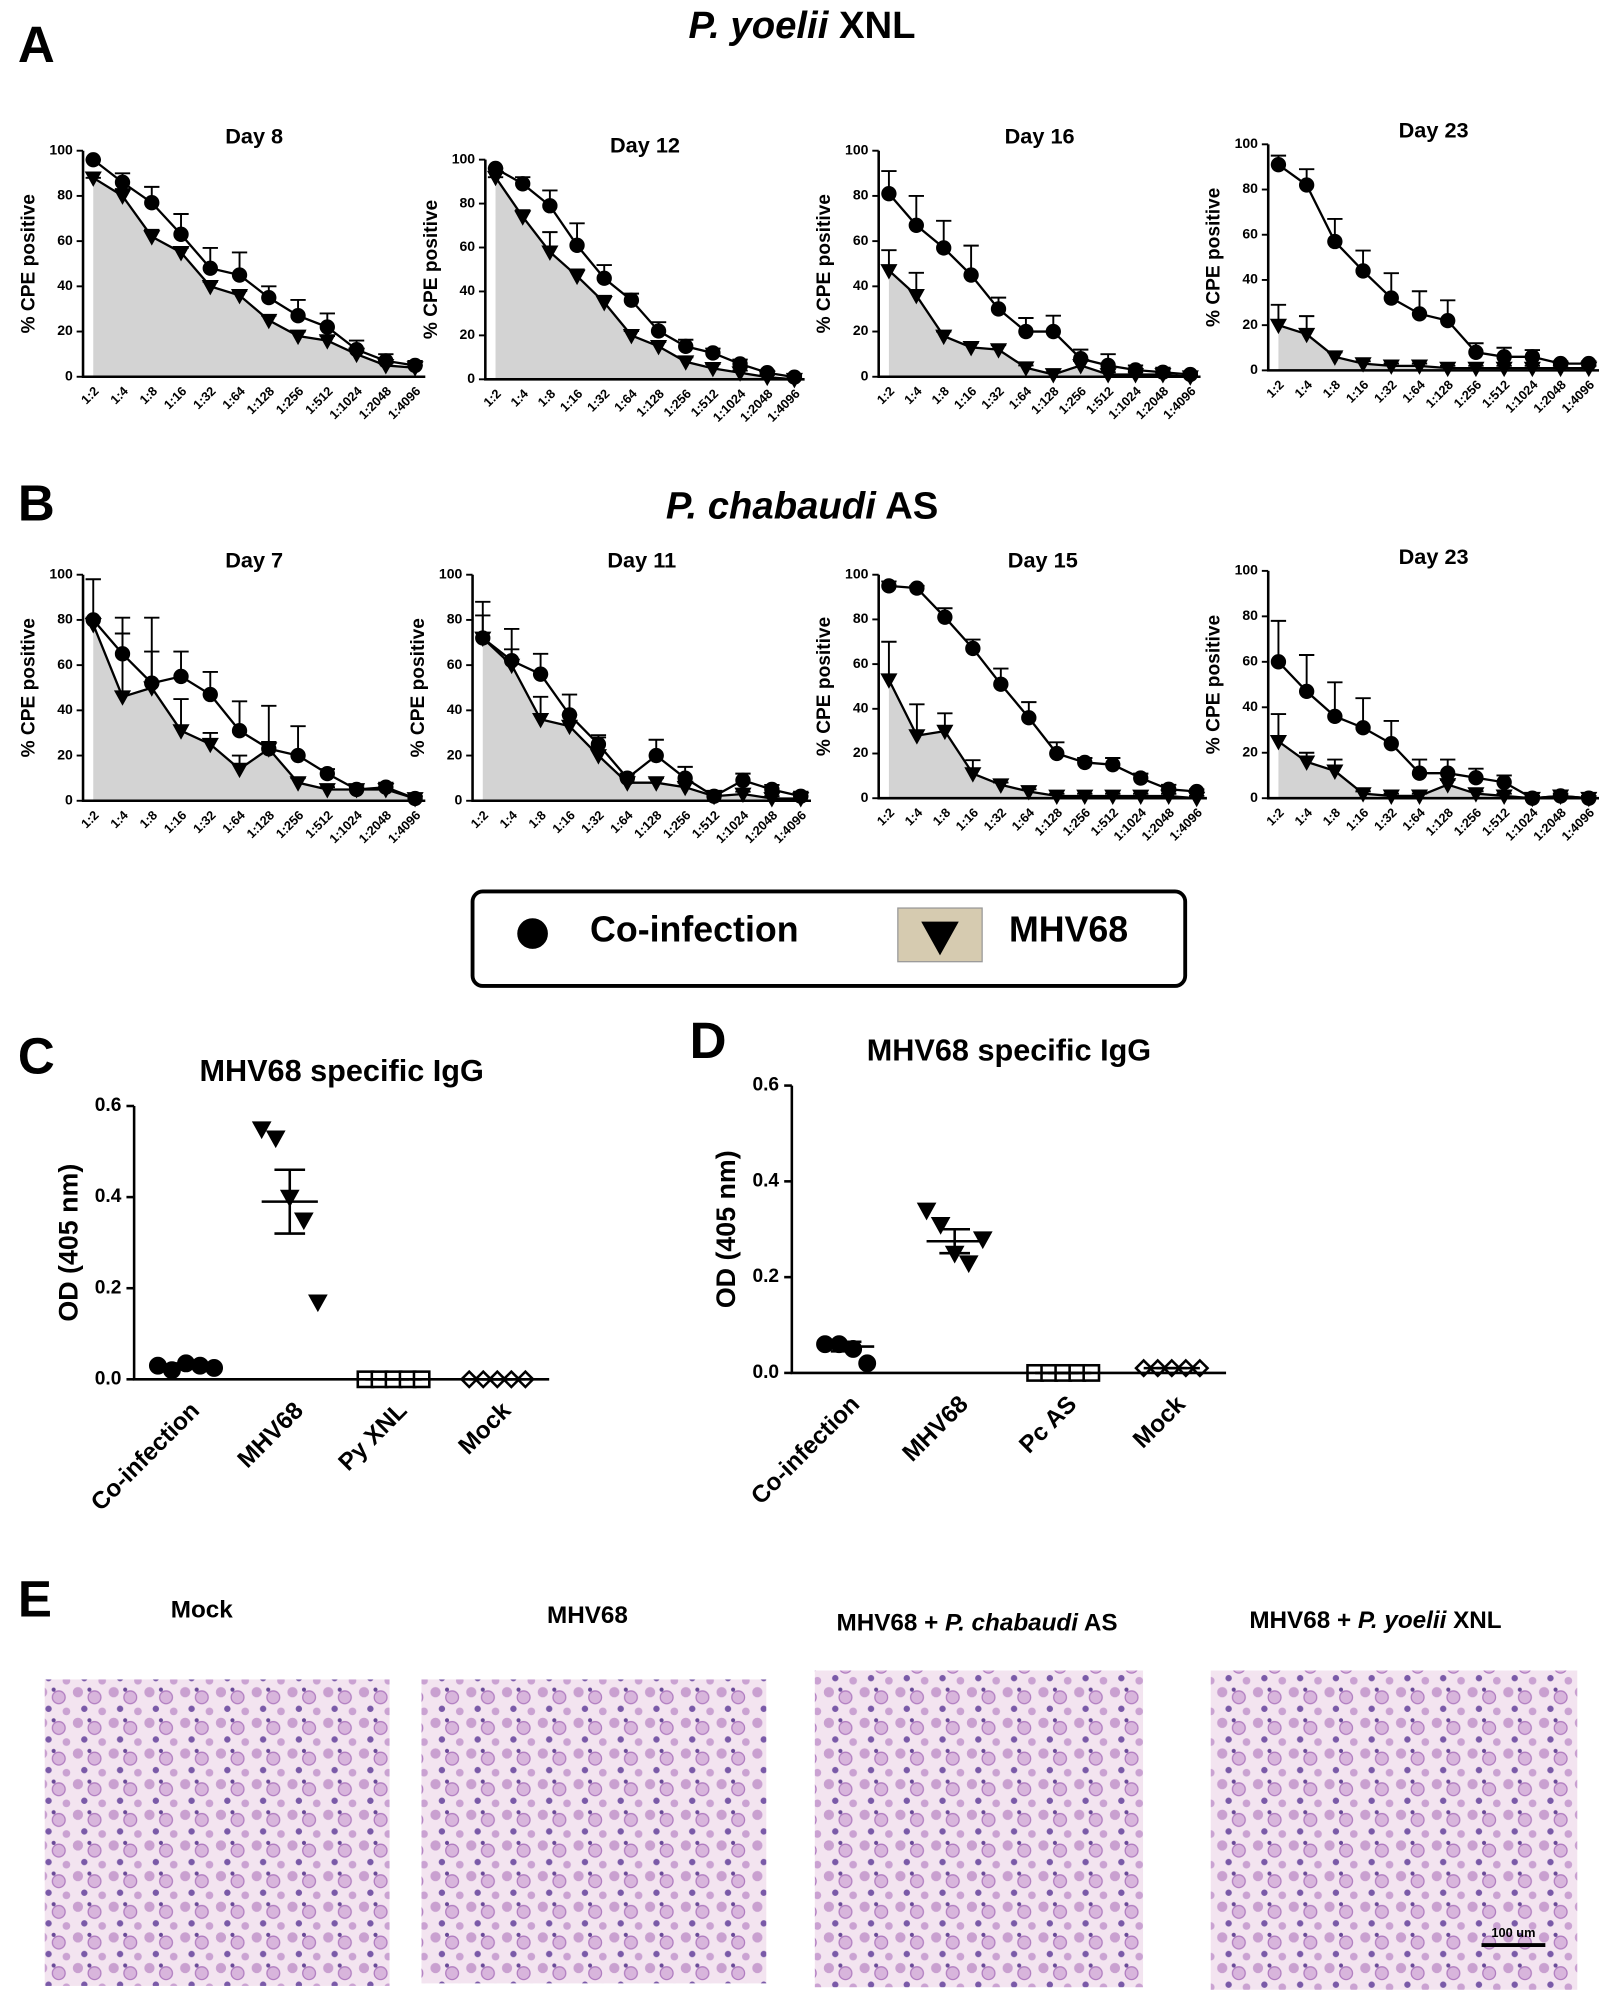 This screenshot has height=2000, width=1622. Describe the element at coordinates (119, 819) in the screenshot. I see `x-tick-label: 1:4` at that location.